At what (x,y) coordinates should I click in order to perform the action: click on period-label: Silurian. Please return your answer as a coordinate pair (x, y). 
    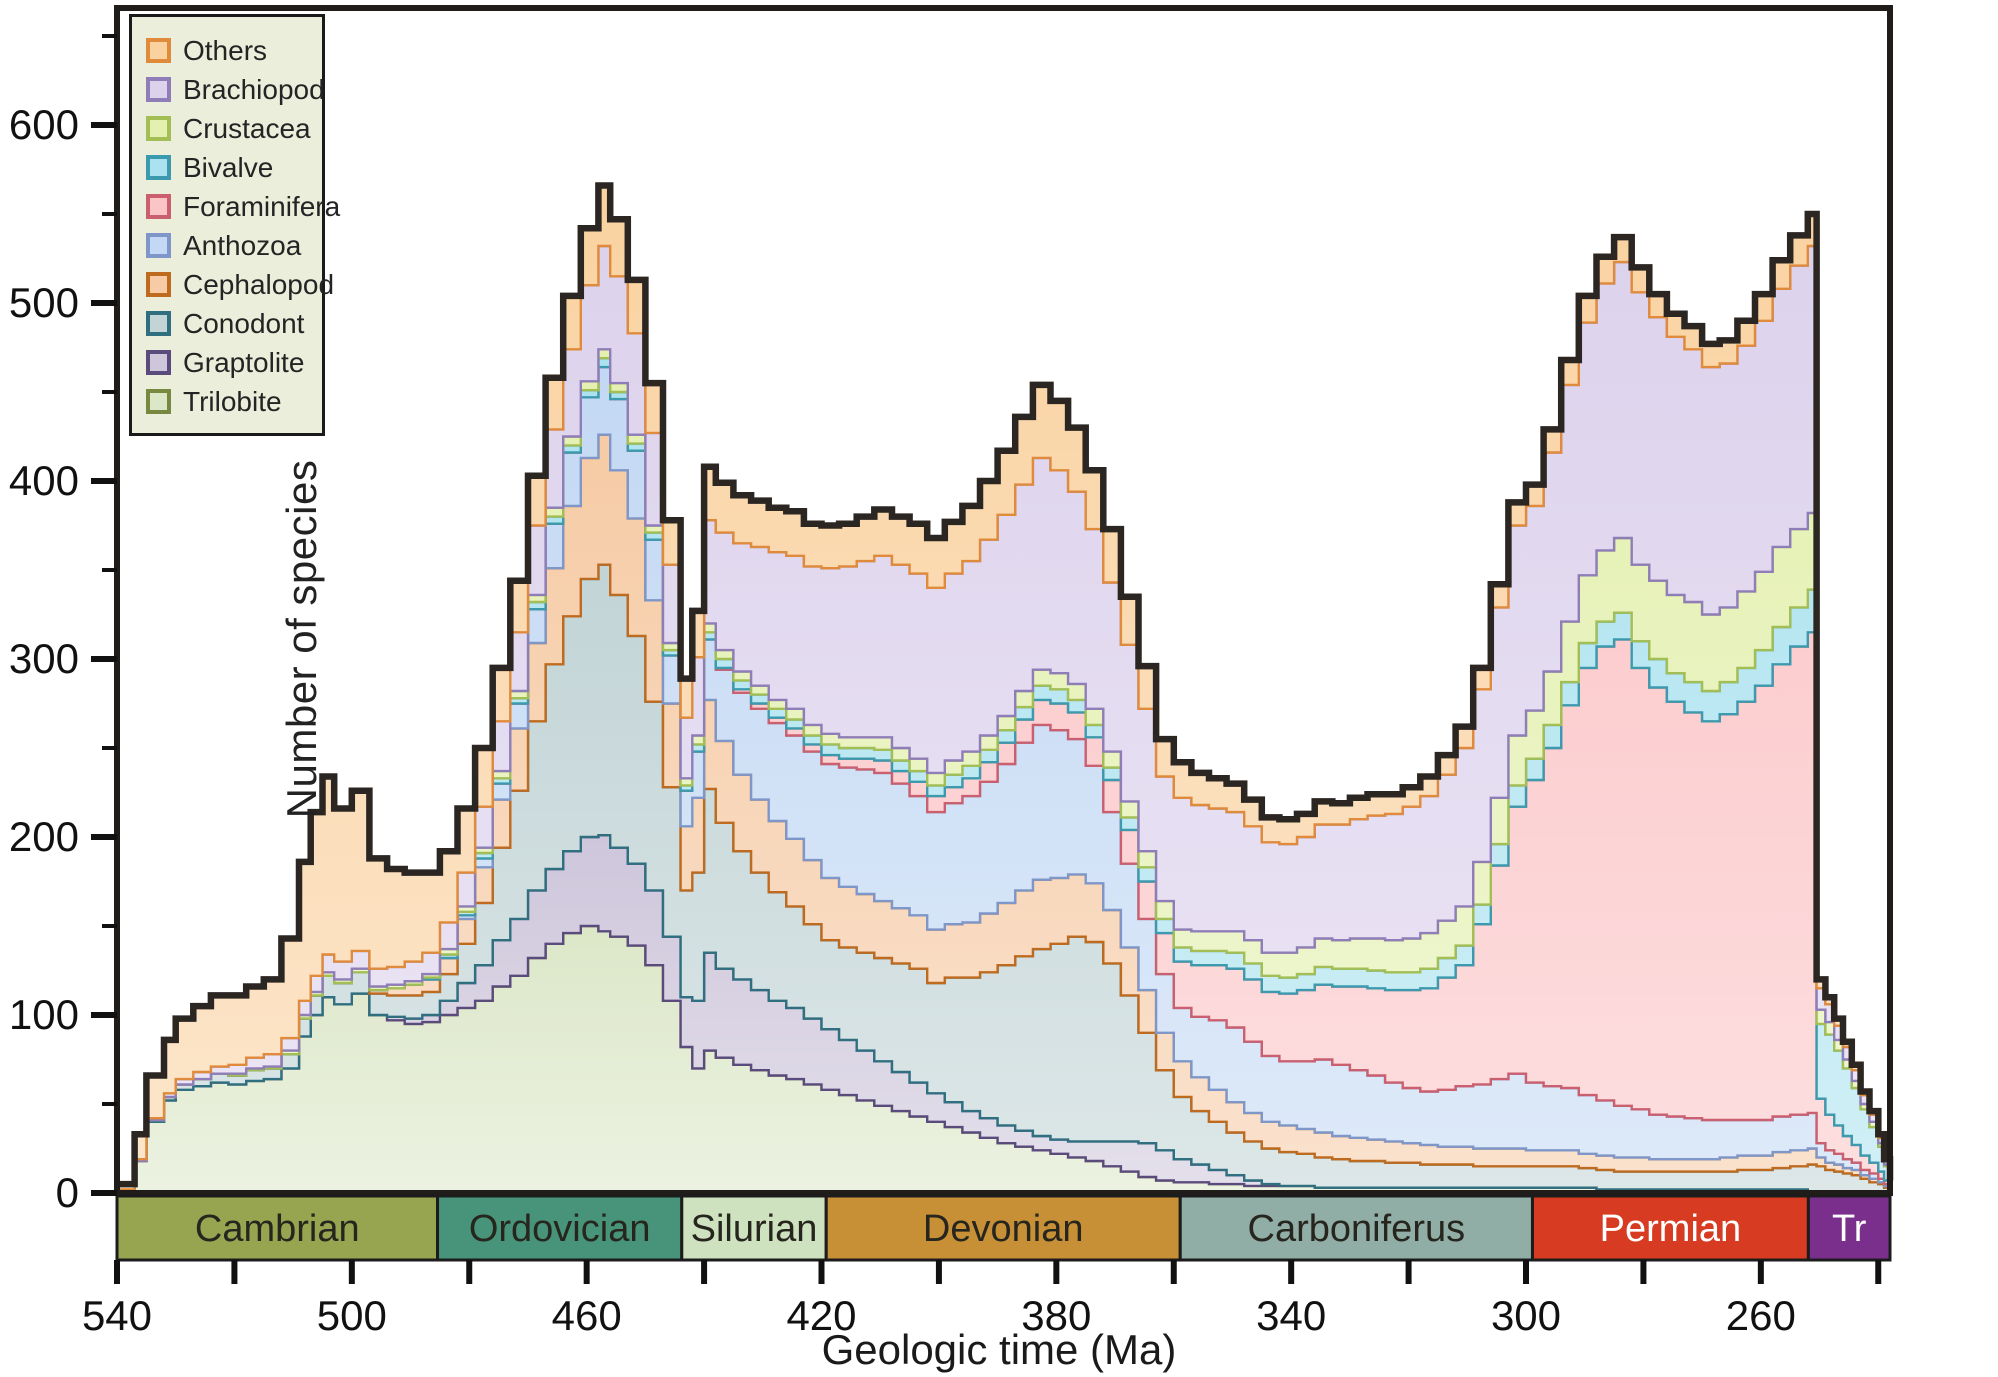
    Looking at the image, I should click on (754, 1229).